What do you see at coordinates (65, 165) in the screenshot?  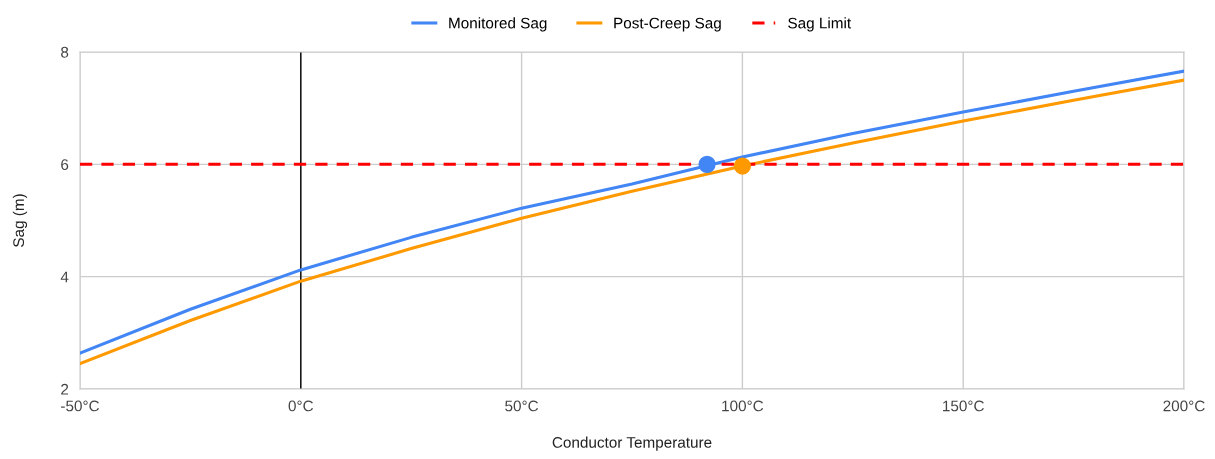 I see `y-tick-label: 6` at bounding box center [65, 165].